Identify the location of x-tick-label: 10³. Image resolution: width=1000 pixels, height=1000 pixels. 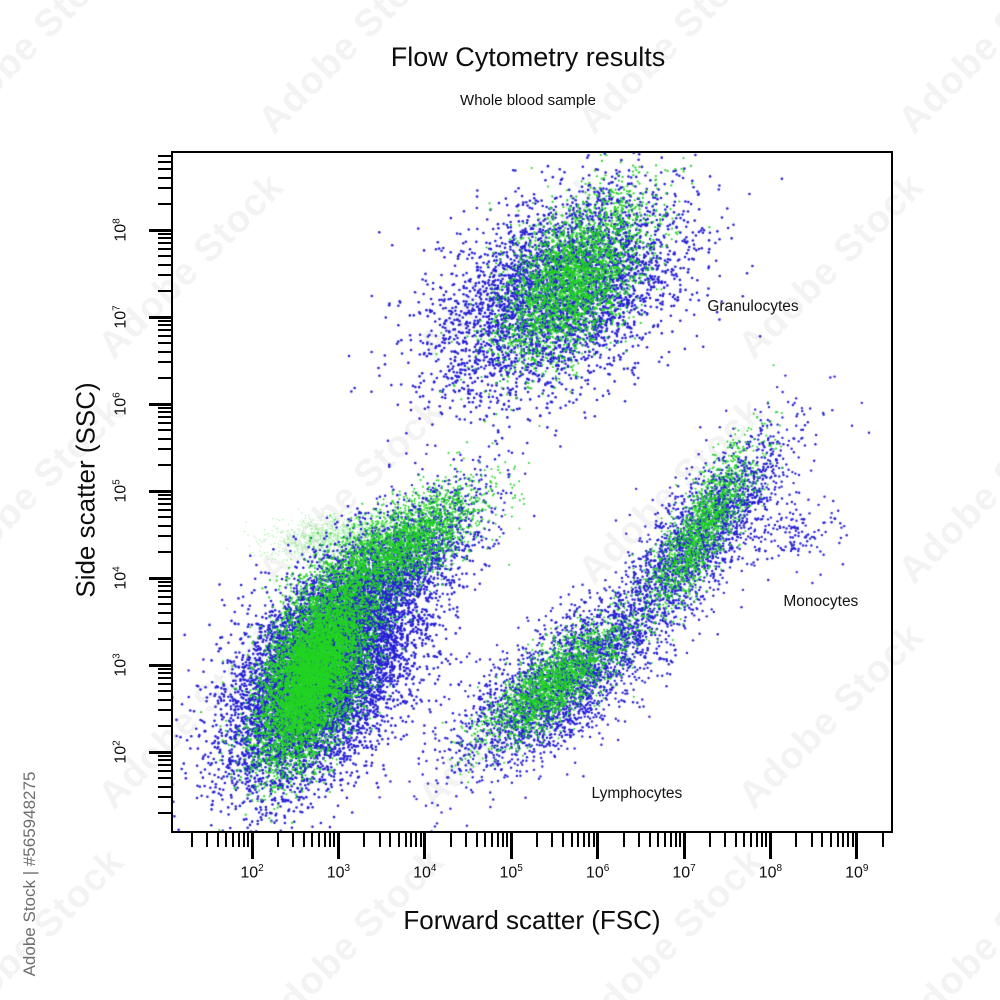
(338, 872).